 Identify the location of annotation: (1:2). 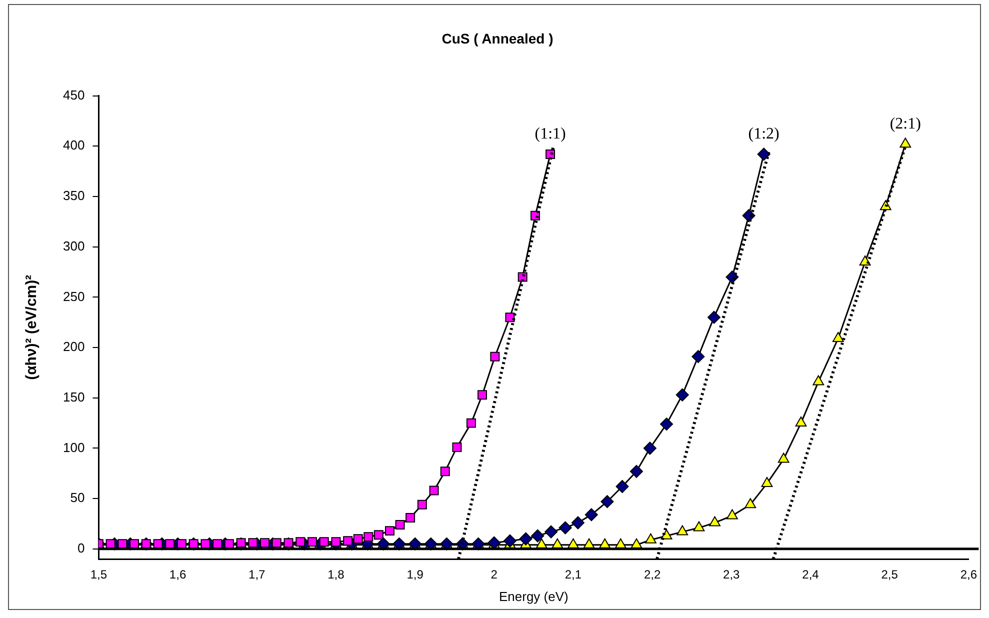
(764, 133).